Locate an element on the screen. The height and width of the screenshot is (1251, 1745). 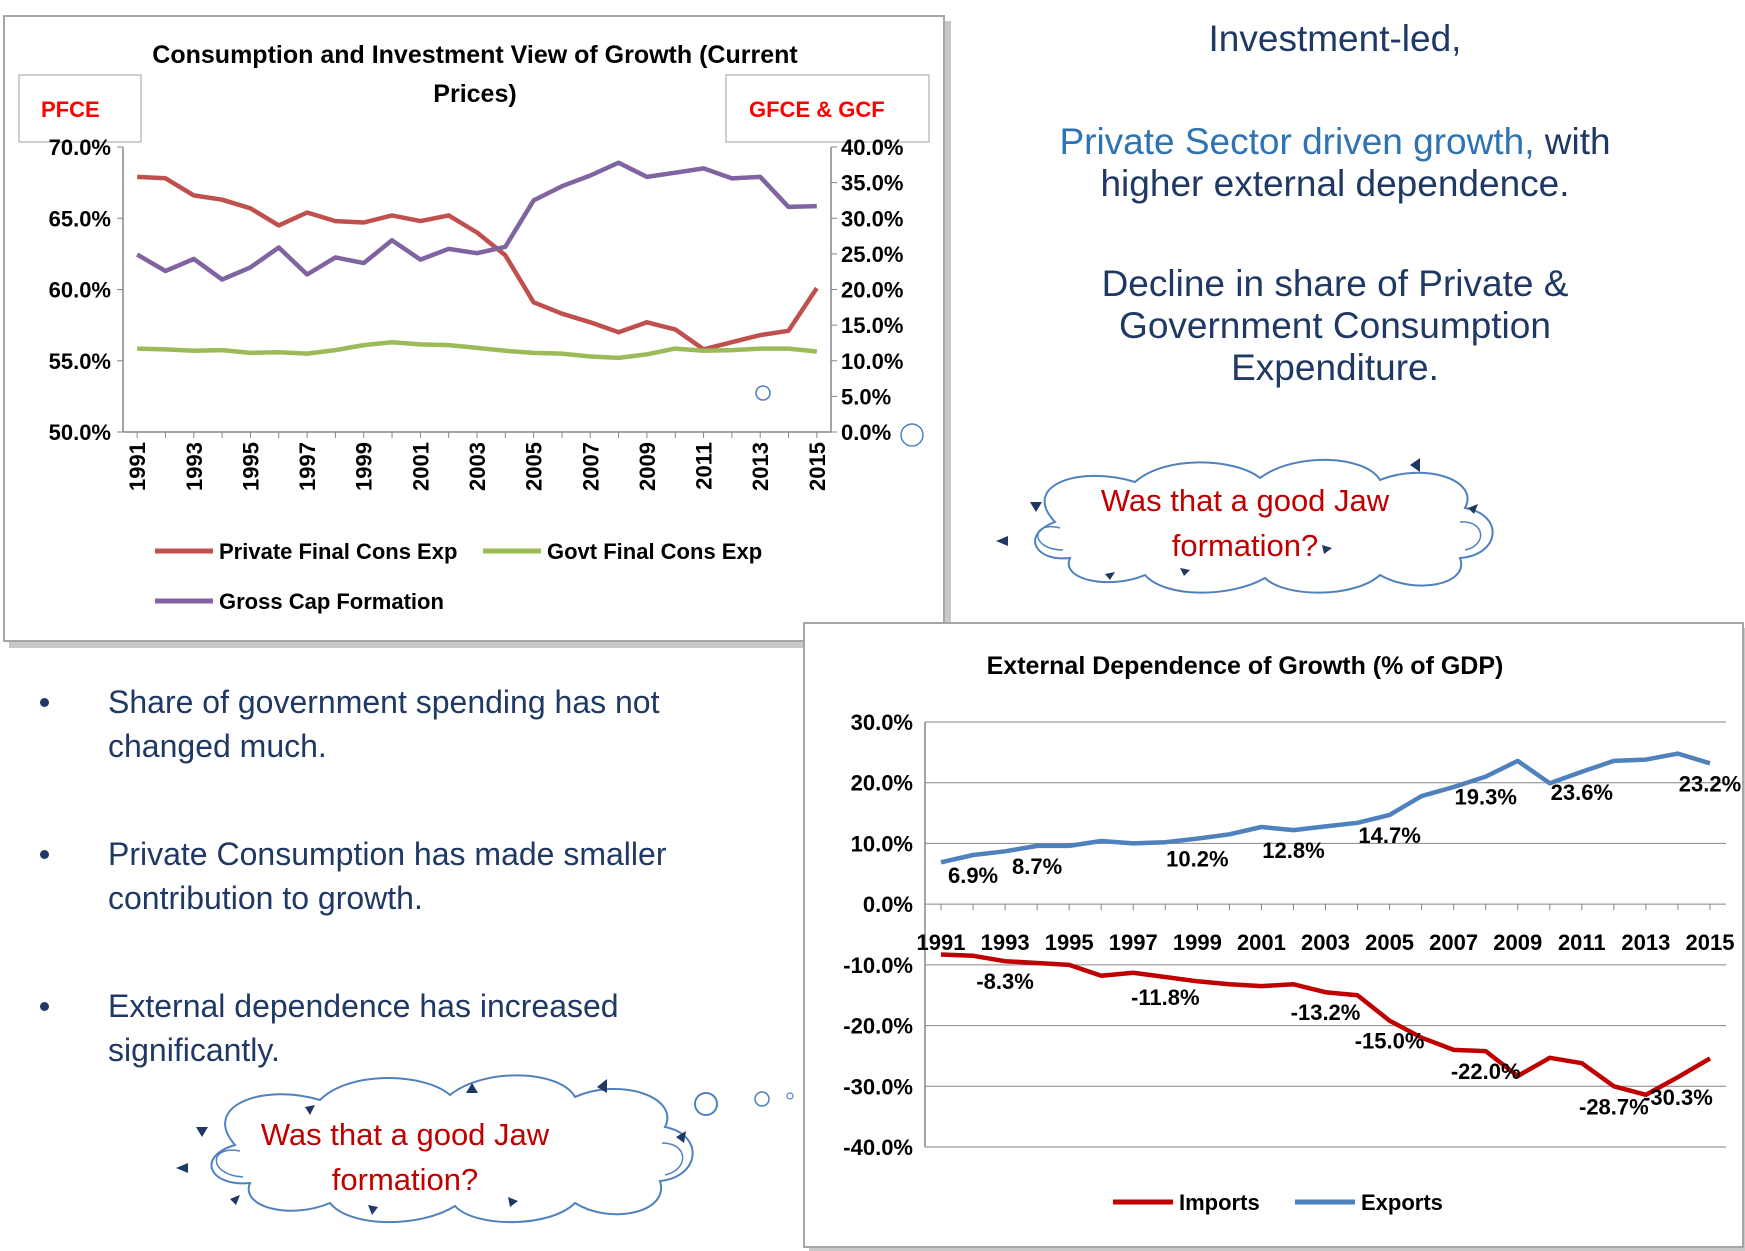
thought-cloud-top is located at coordinates (1245, 526).